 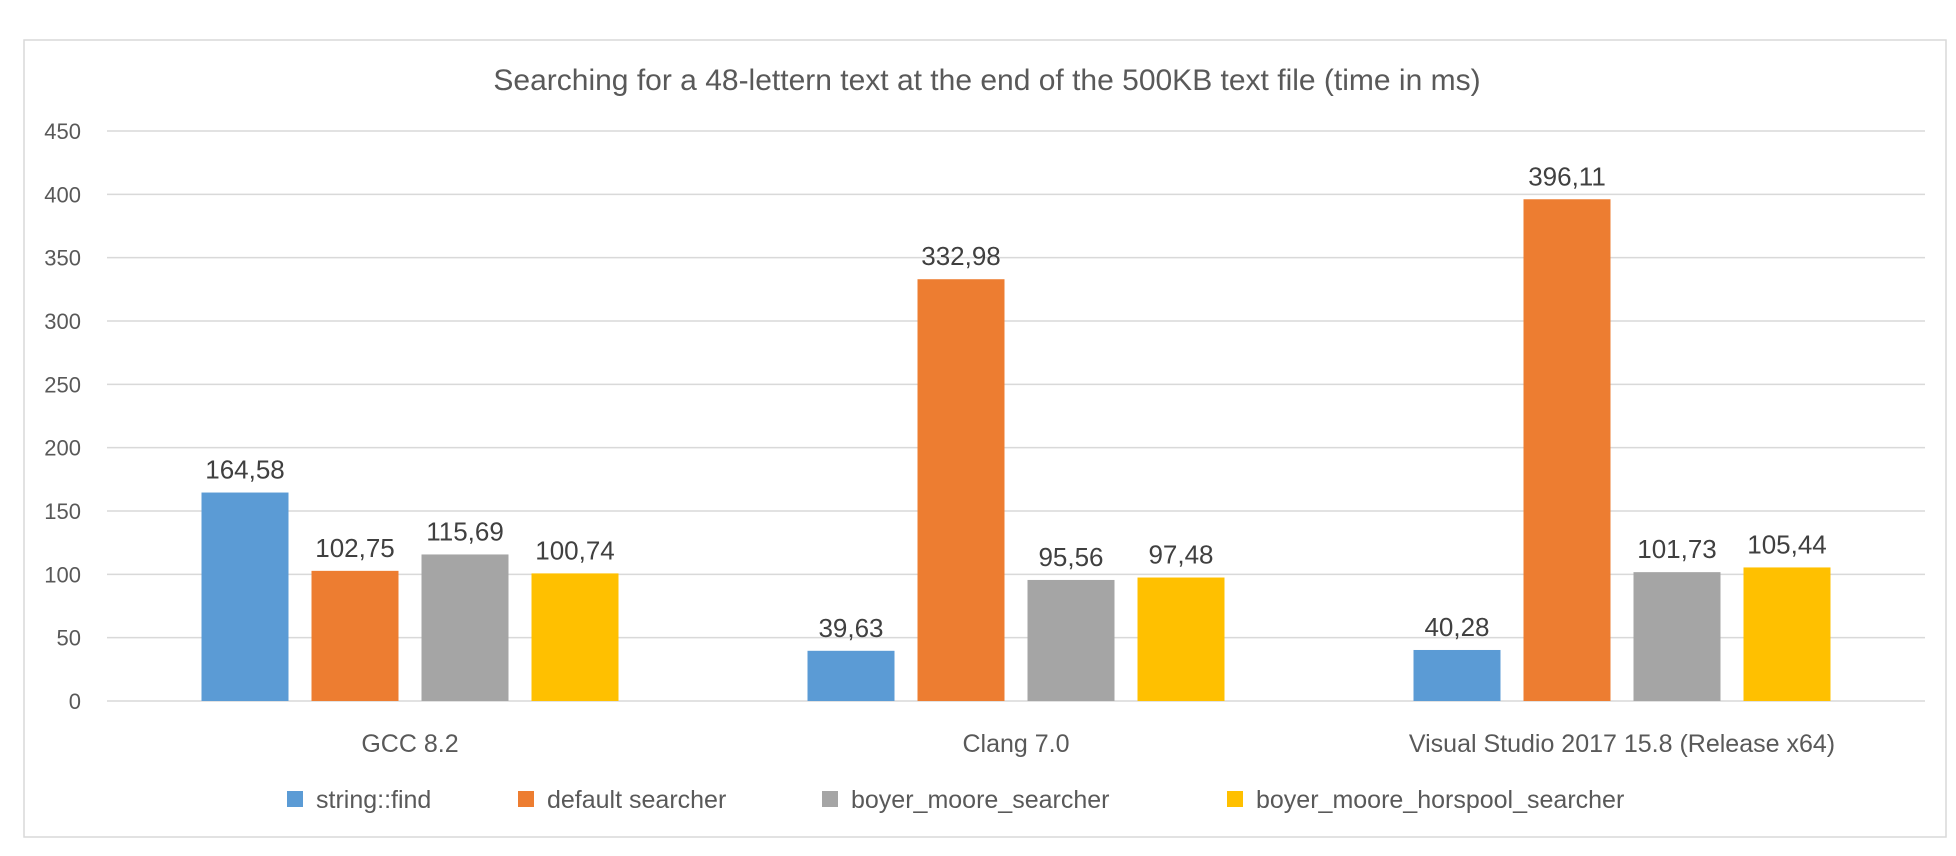 What do you see at coordinates (1015, 744) in the screenshot?
I see `category-label: Clang 7.0` at bounding box center [1015, 744].